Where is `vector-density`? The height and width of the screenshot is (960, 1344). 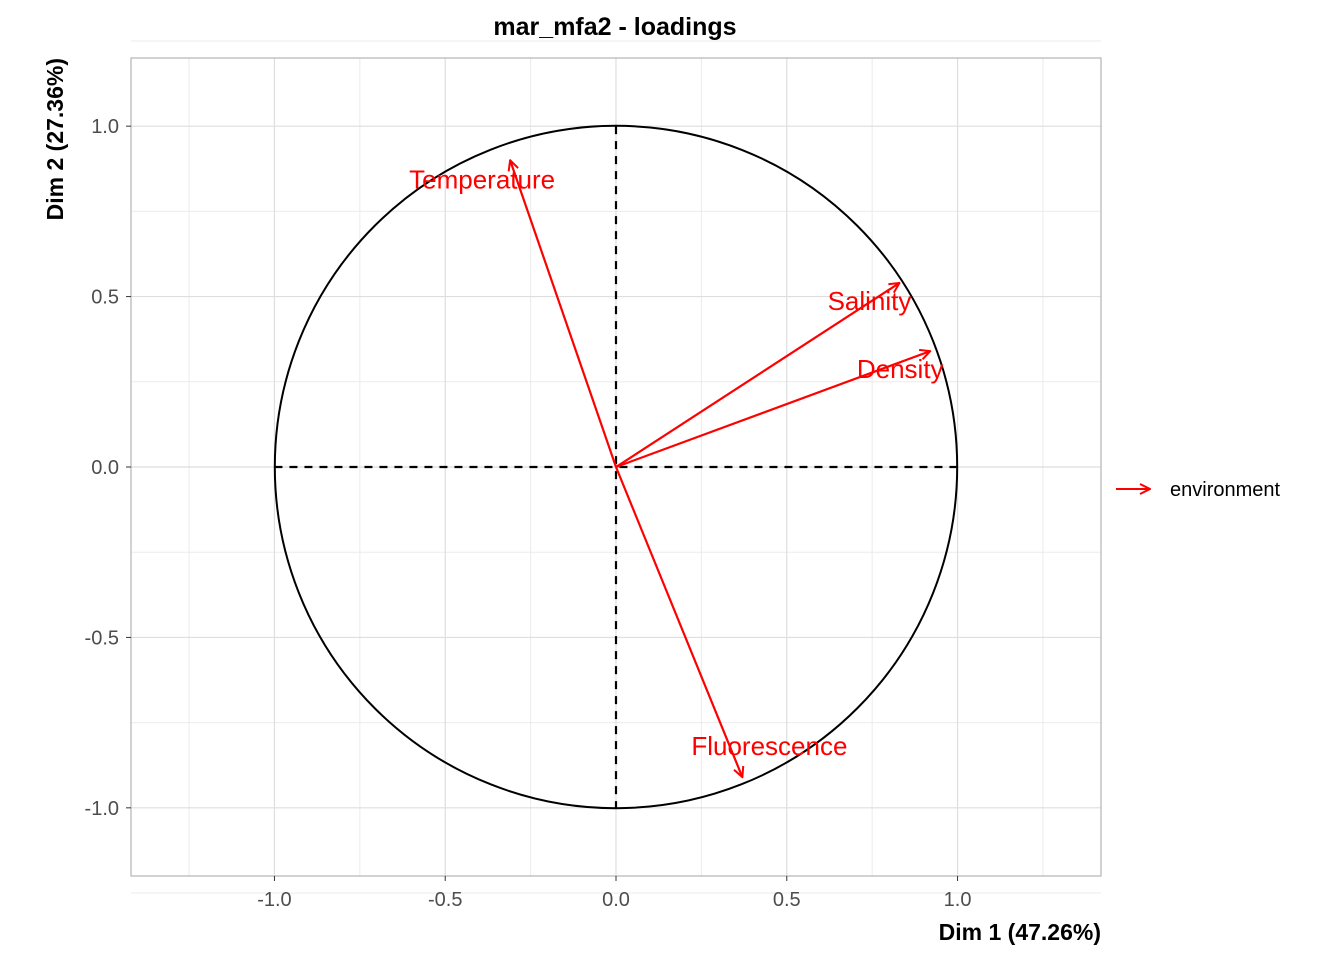 vector-density is located at coordinates (772, 410).